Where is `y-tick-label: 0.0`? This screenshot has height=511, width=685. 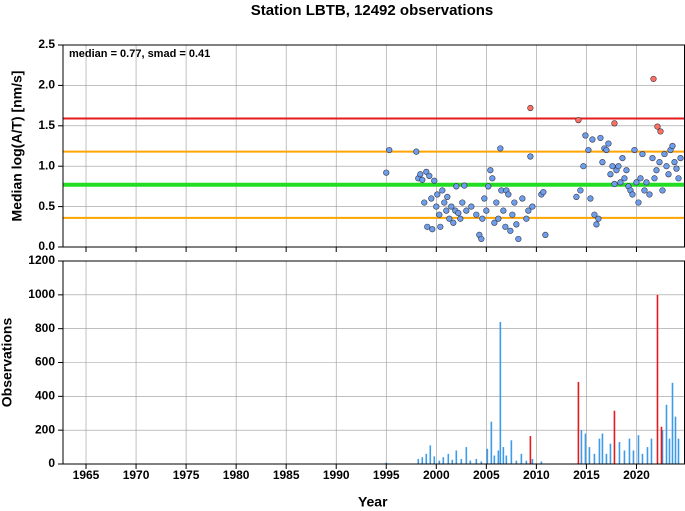
y-tick-label: 0.0 is located at coordinates (46, 246).